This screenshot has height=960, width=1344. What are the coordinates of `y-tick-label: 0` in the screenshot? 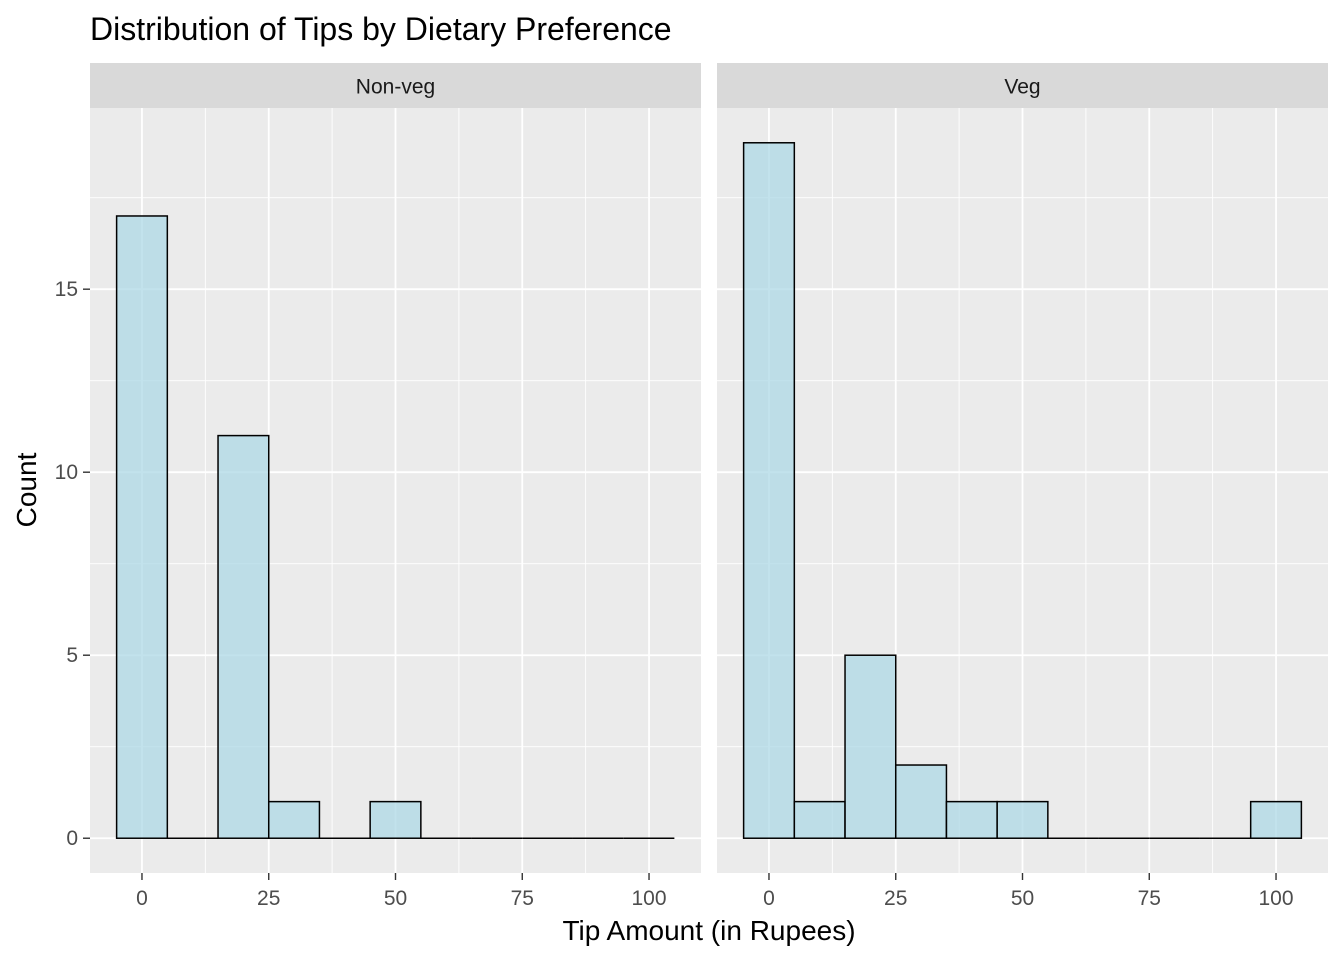 It's located at (72, 838).